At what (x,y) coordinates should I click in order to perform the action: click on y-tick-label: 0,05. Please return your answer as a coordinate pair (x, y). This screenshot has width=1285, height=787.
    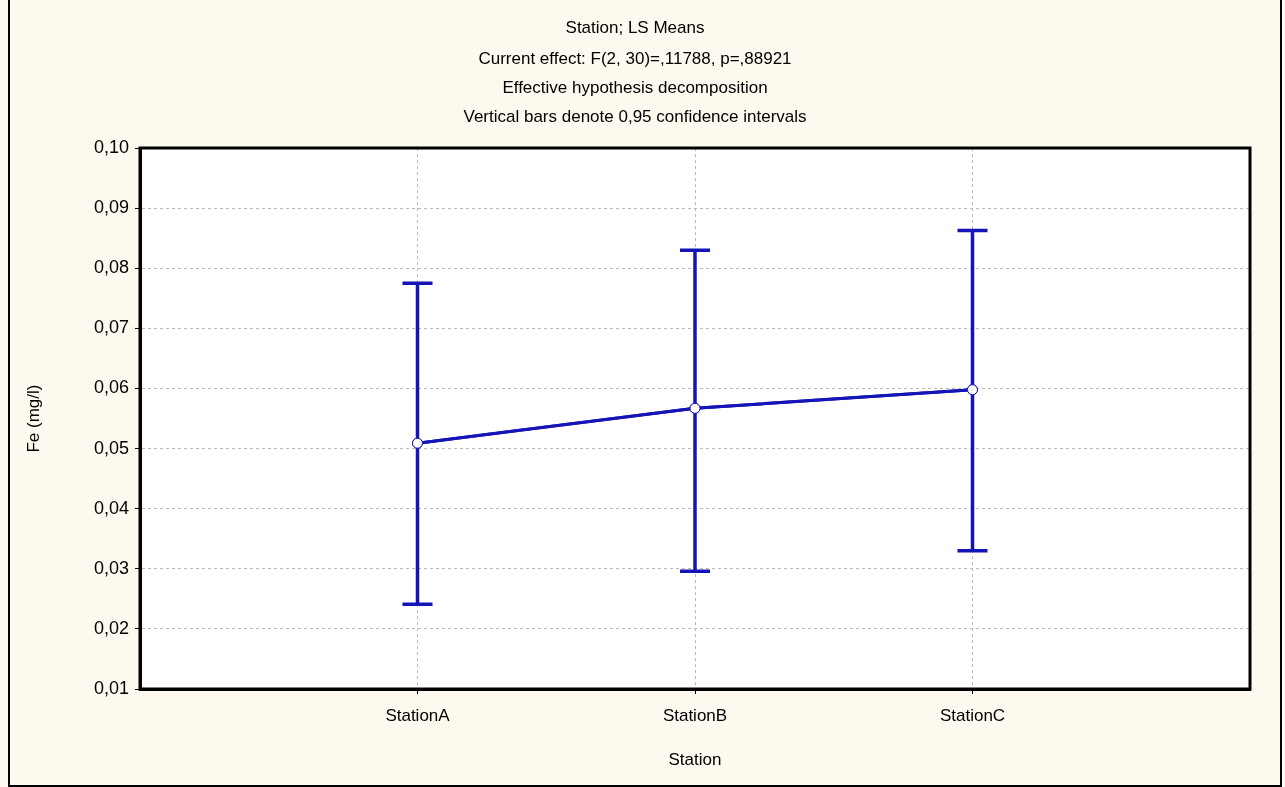
    Looking at the image, I should click on (111, 447).